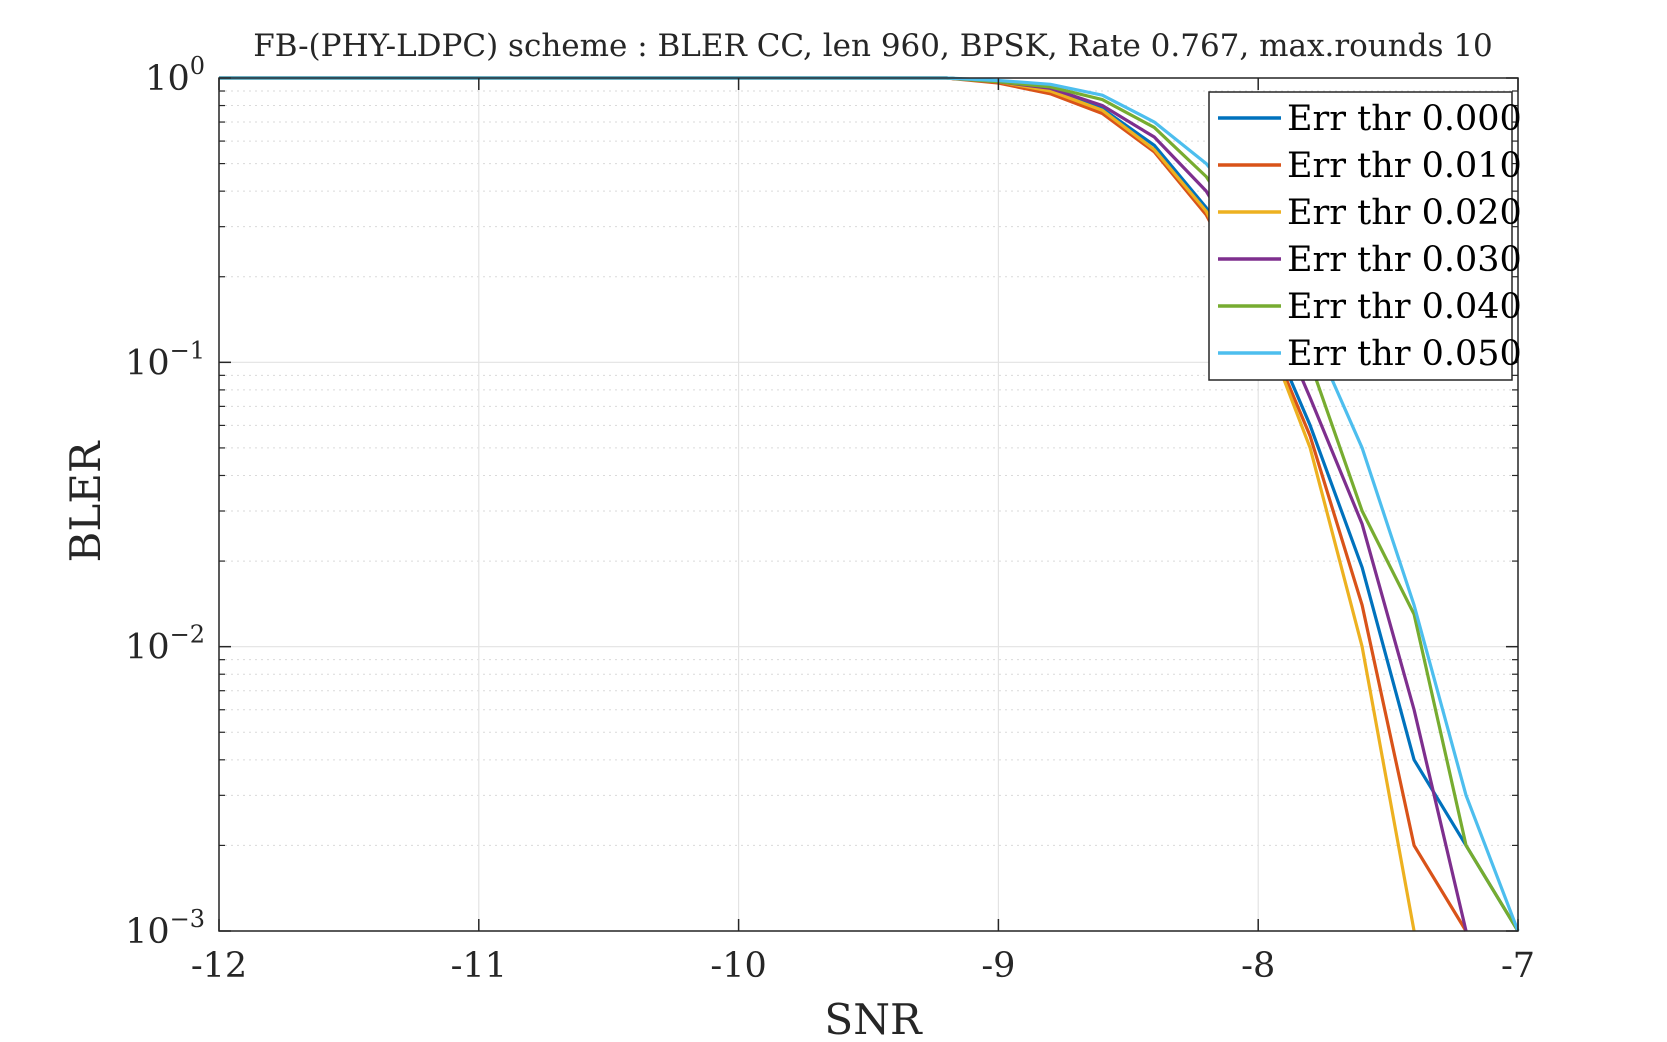 Image resolution: width=1667 pixels, height=1042 pixels. I want to click on y-tick-label: 10⁻³, so click(165, 928).